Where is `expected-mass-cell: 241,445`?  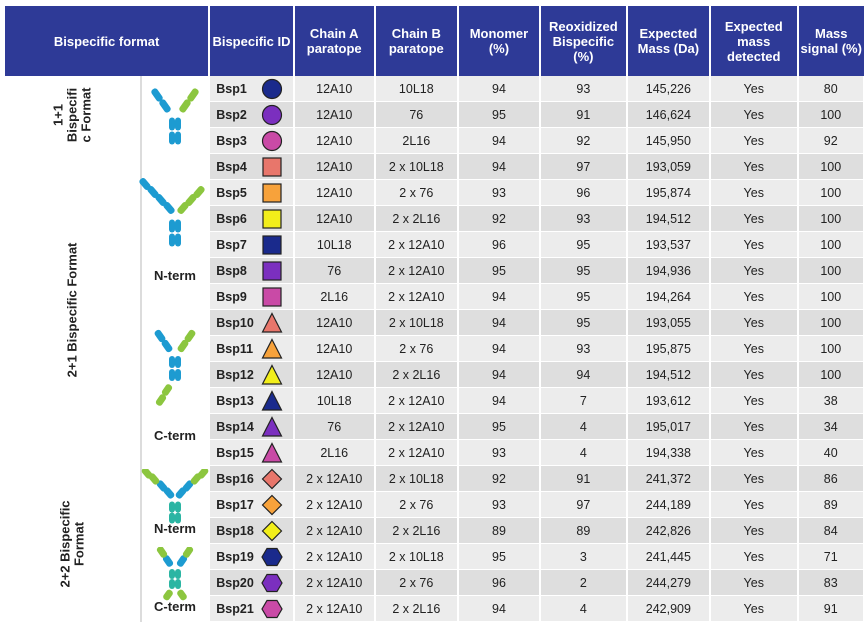
expected-mass-cell: 241,445 is located at coordinates (669, 556).